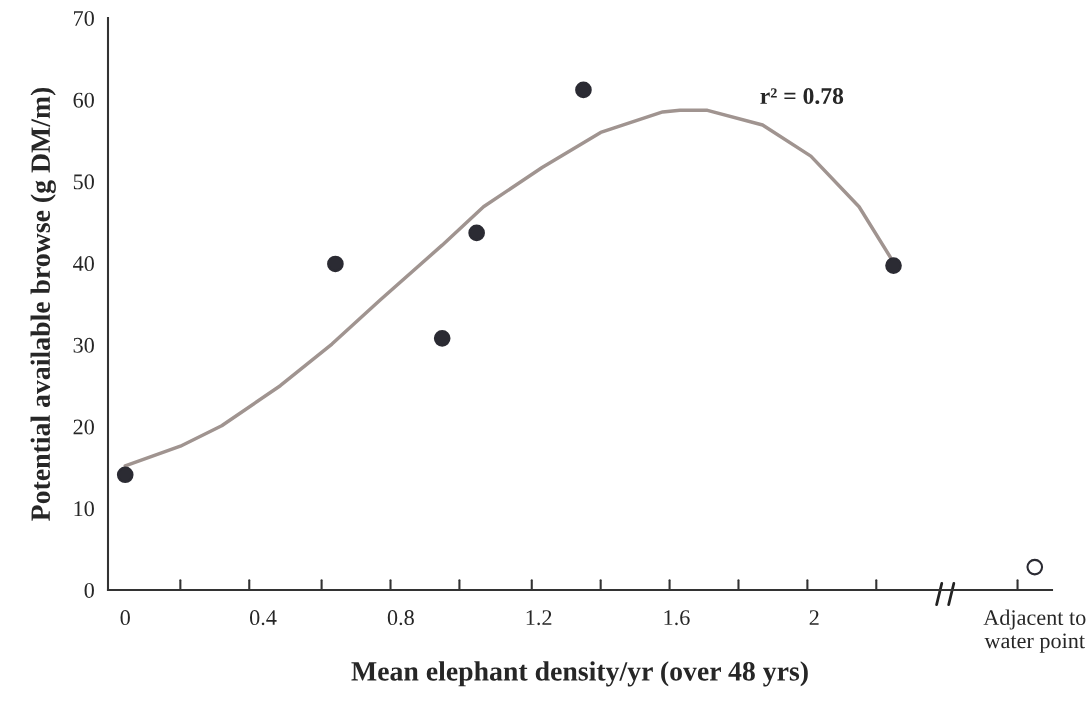 Image resolution: width=1091 pixels, height=719 pixels. What do you see at coordinates (83, 182) in the screenshot?
I see `y-tick-label: 50` at bounding box center [83, 182].